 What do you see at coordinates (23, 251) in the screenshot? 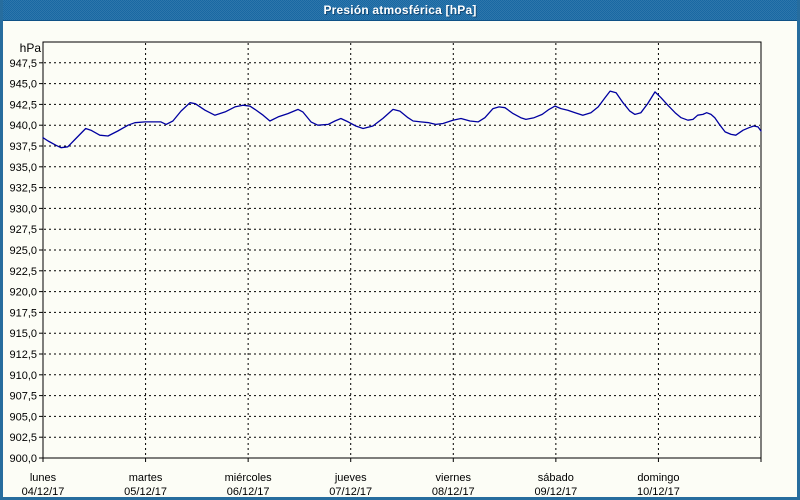
I see `y-tick-label: 925,0` at bounding box center [23, 251].